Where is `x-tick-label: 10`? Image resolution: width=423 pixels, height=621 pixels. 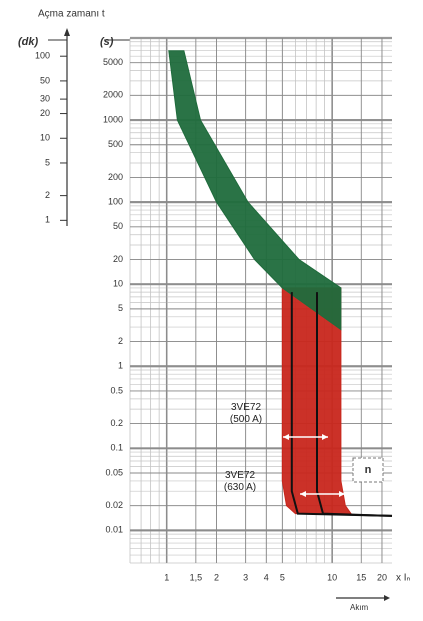 x-tick-label: 10 is located at coordinates (332, 577).